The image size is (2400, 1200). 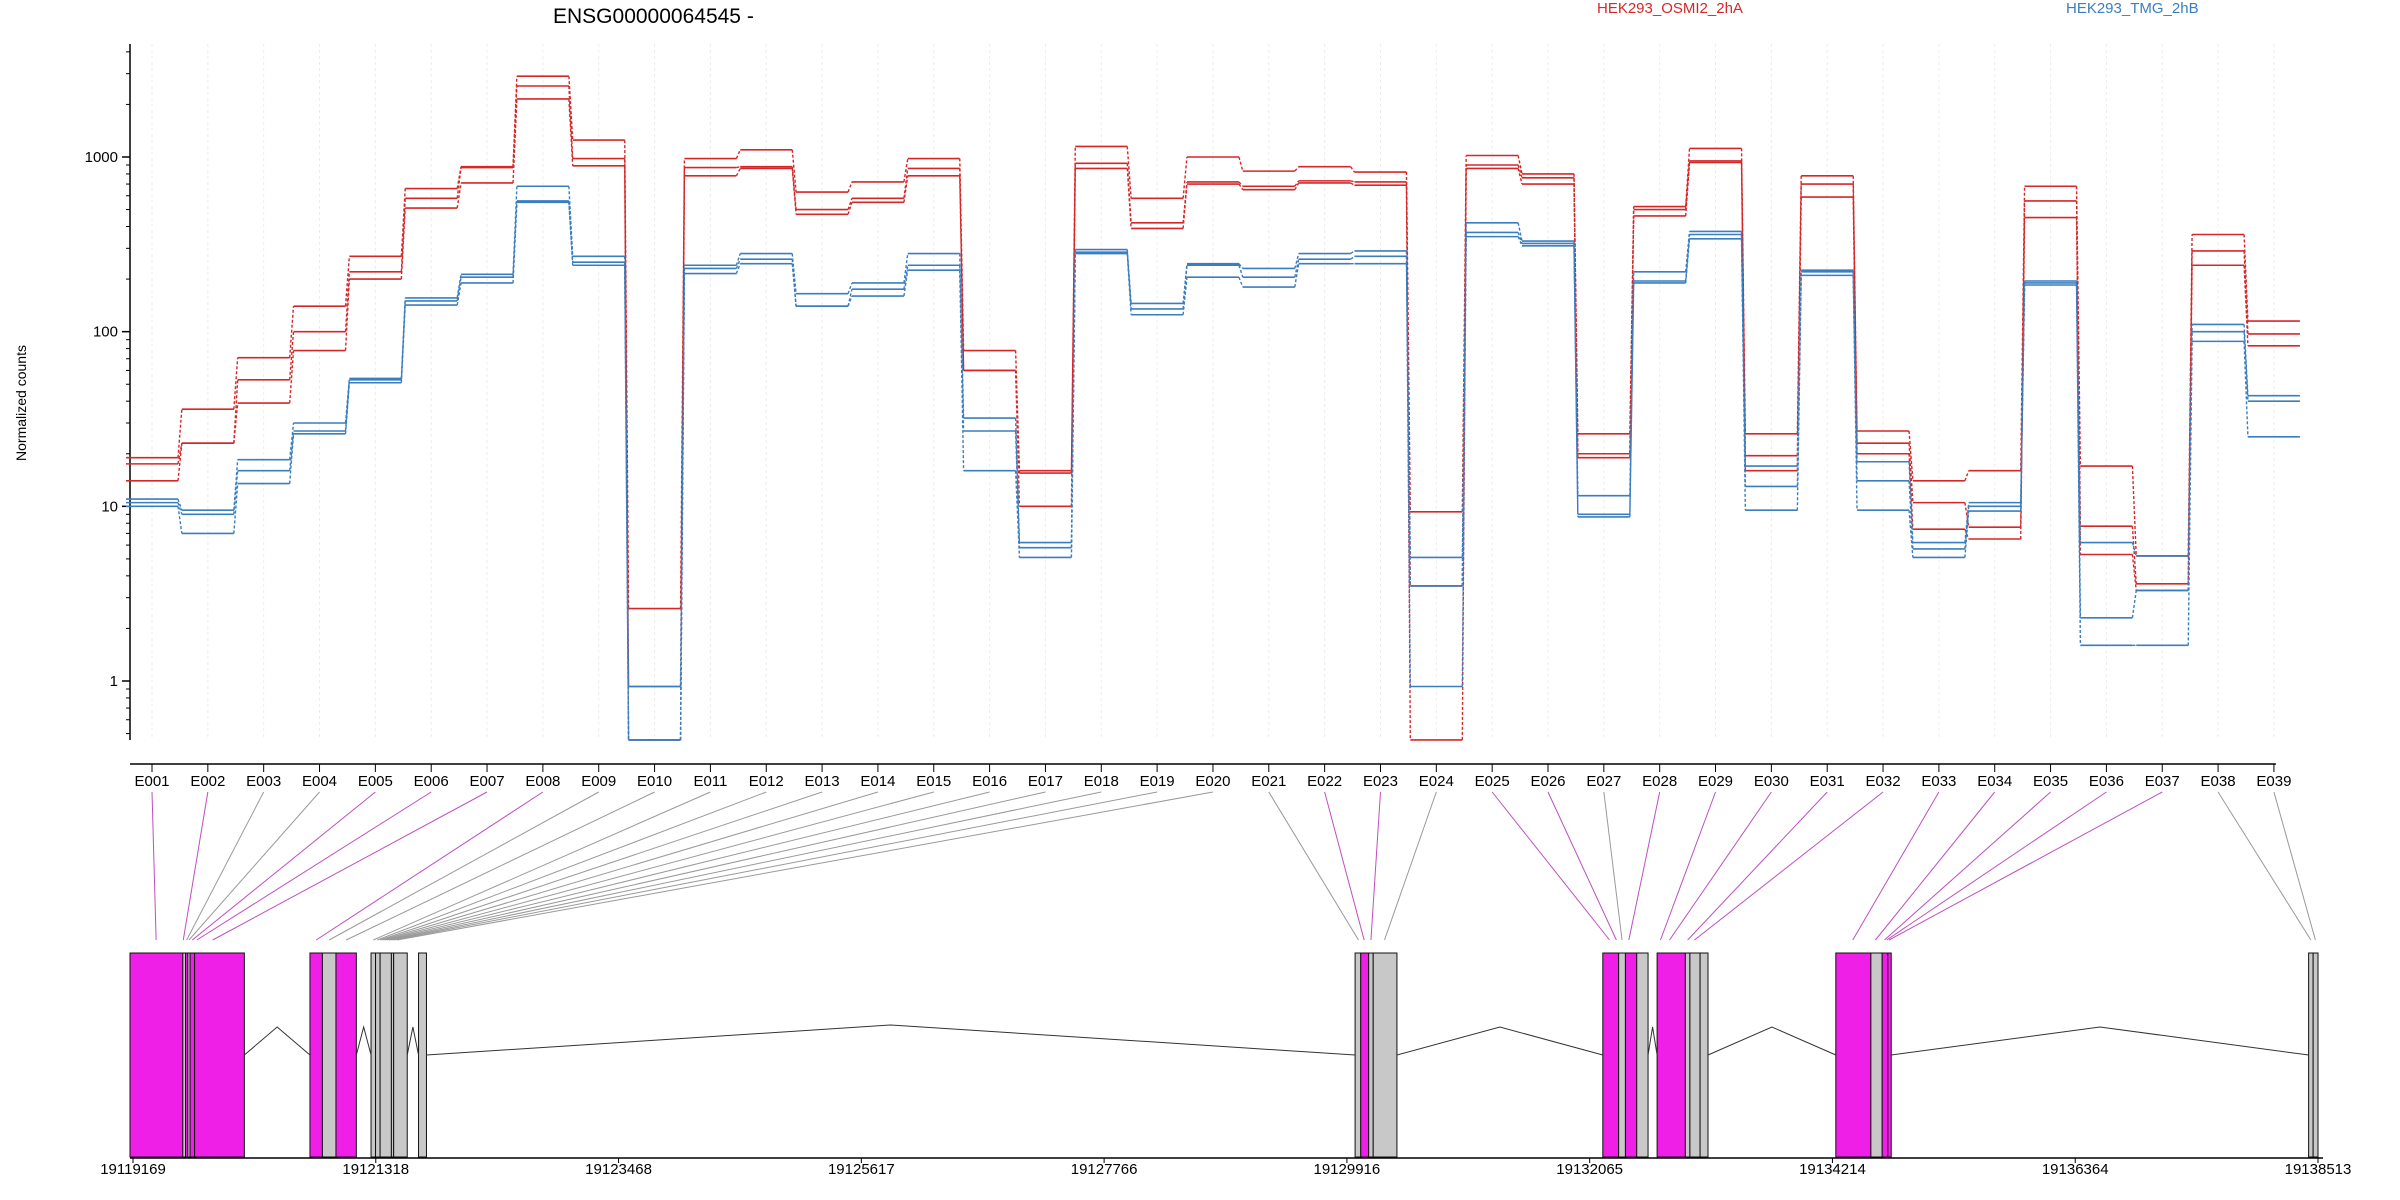 I want to click on exon-label: E019, so click(x=1157, y=781).